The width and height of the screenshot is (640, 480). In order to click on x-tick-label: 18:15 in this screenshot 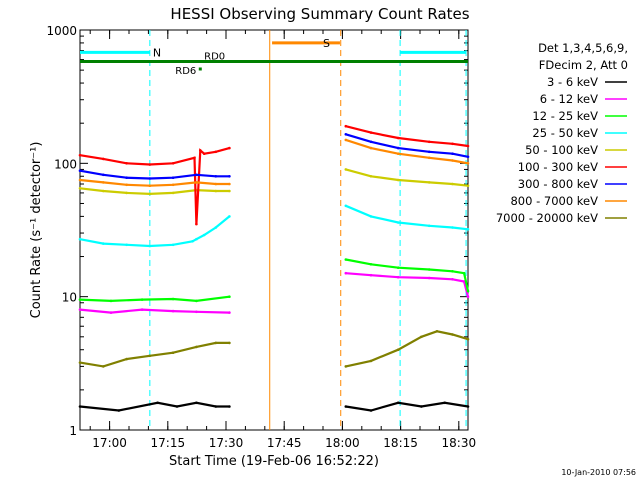, I will do `click(400, 443)`.